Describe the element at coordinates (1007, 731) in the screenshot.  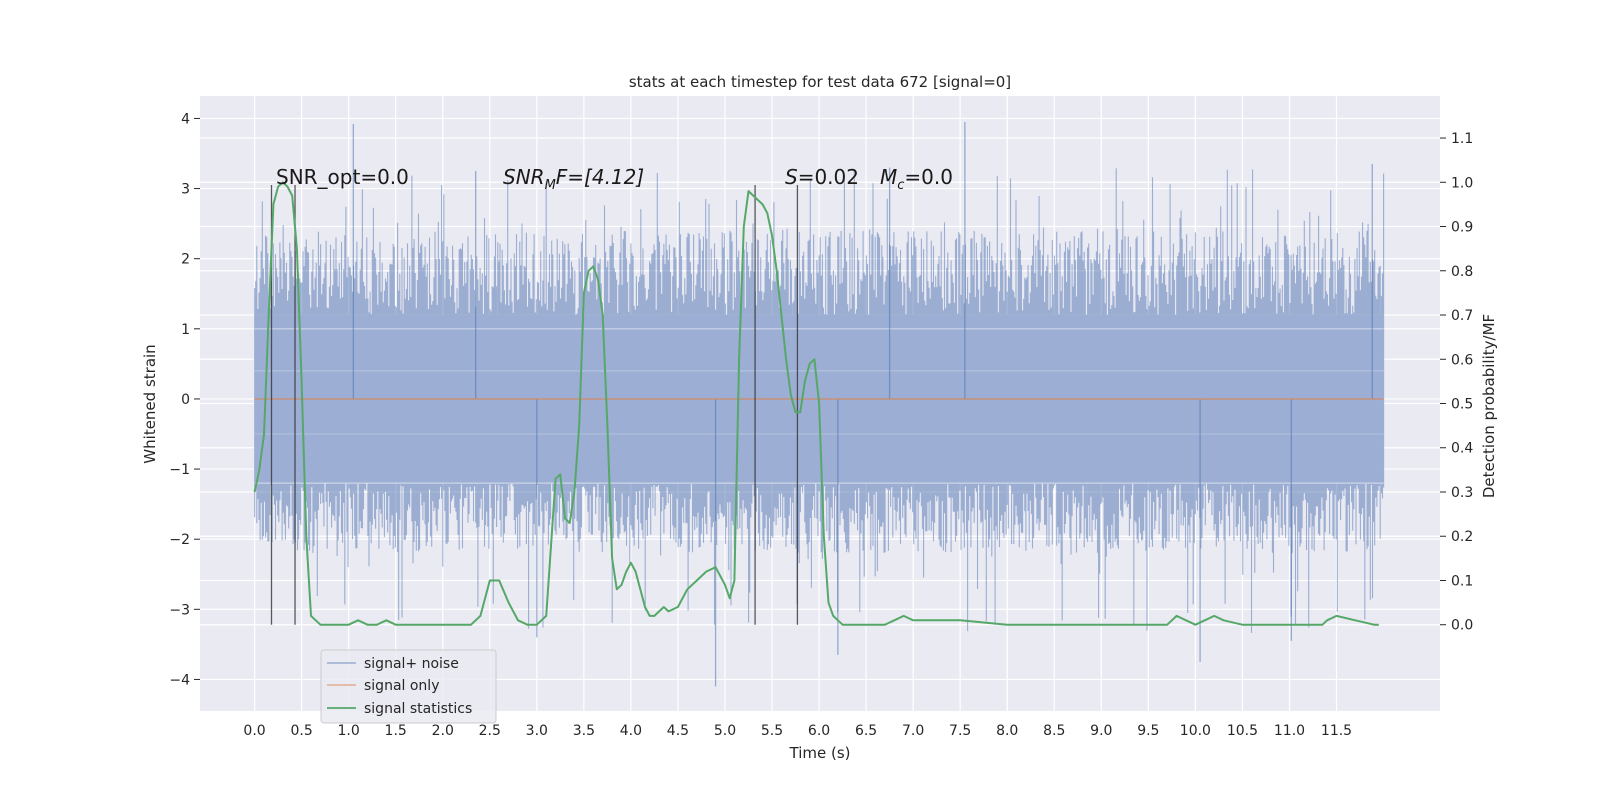
I see `x-tick-label: 8.0` at that location.